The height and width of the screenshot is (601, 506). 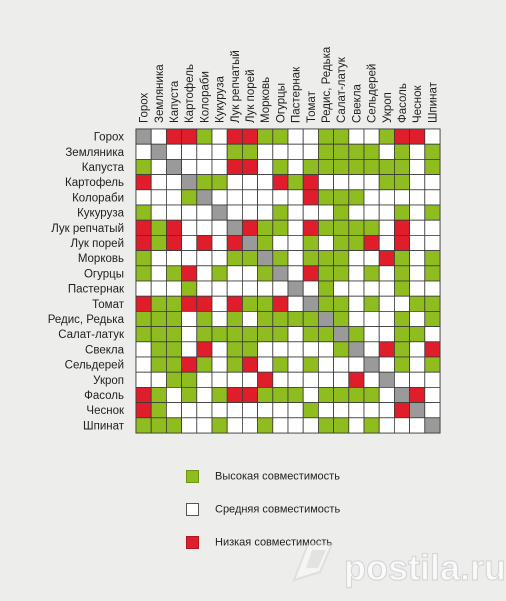 What do you see at coordinates (94, 153) in the screenshot?
I see `row-label: Земляника` at bounding box center [94, 153].